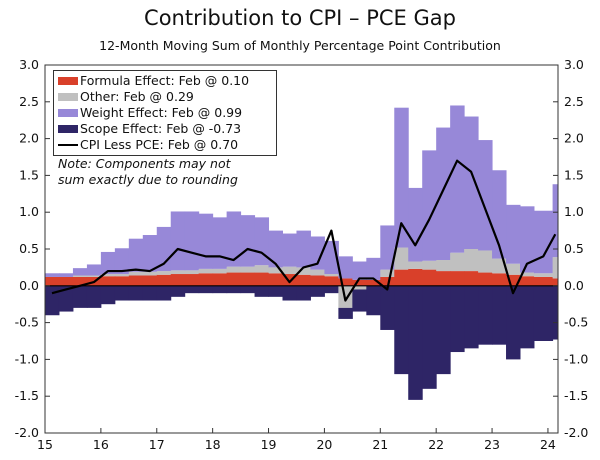  Describe the element at coordinates (548, 444) in the screenshot. I see `x-tick-label: 24` at that location.